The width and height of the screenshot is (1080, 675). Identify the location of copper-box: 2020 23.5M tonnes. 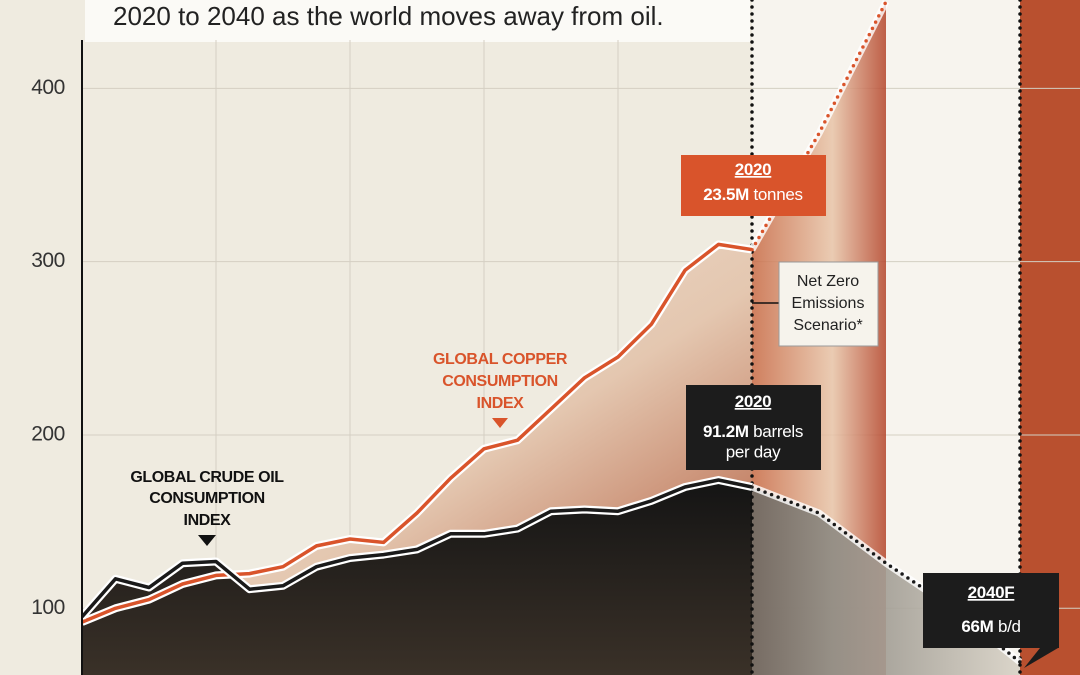
(753, 185).